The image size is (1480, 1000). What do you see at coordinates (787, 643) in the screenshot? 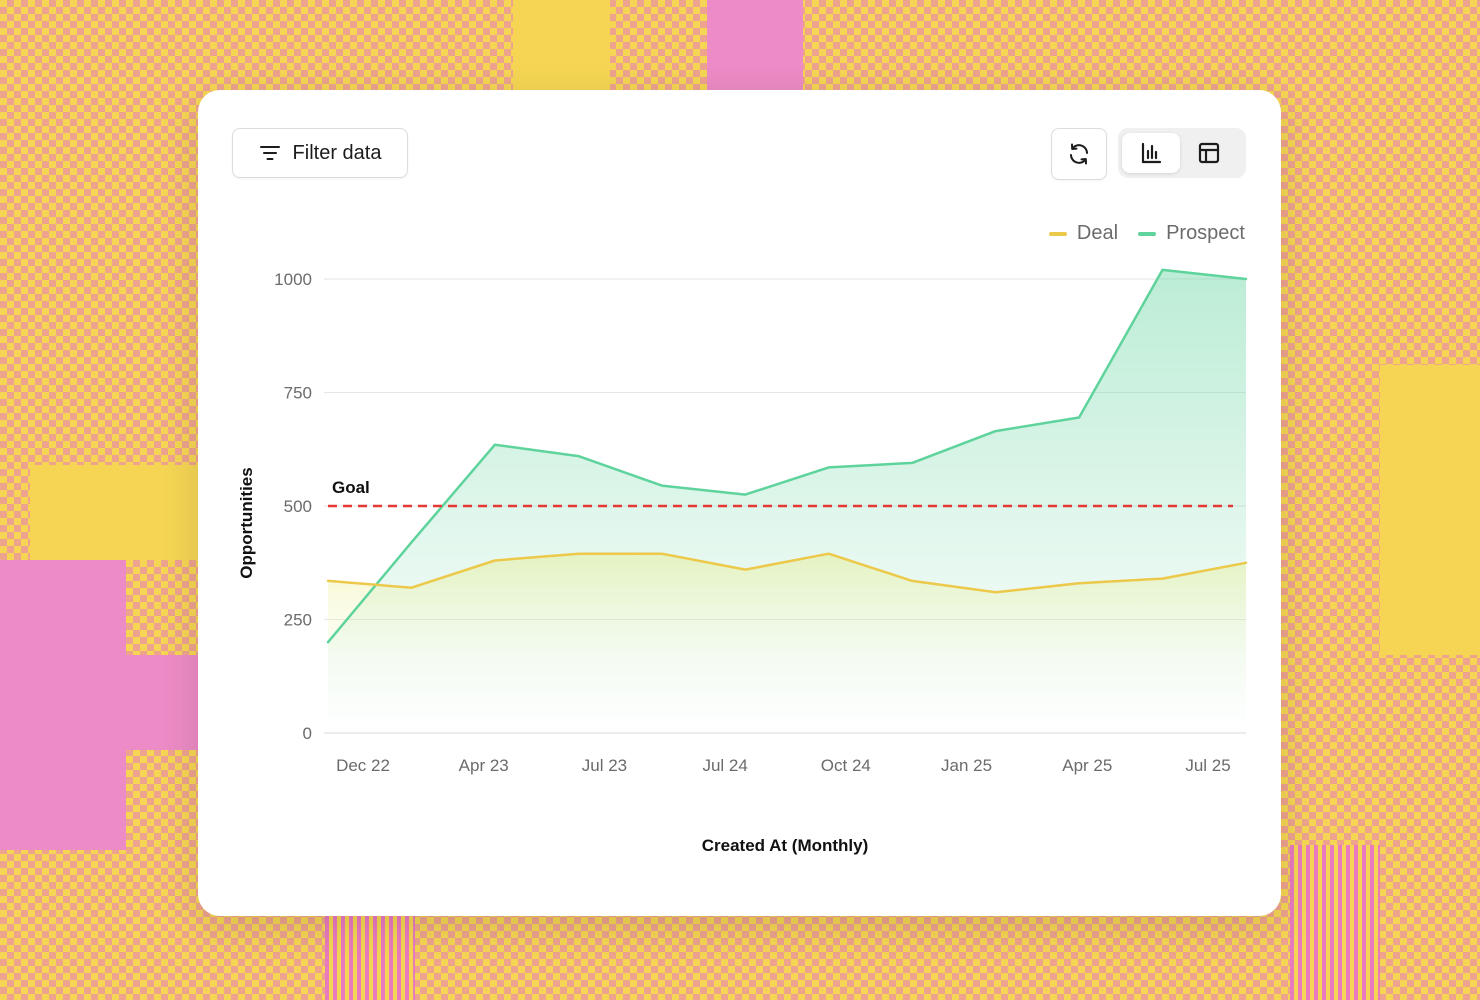
I see `area-deal` at bounding box center [787, 643].